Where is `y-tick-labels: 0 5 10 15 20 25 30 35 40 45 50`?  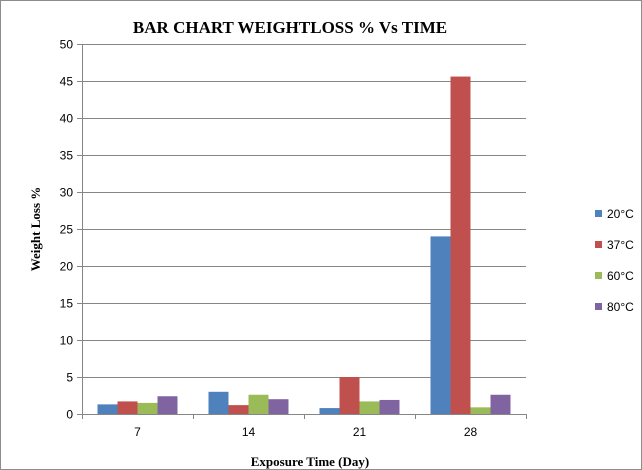 y-tick-labels: 0 5 10 15 20 25 30 35 40 45 50 is located at coordinates (67, 230).